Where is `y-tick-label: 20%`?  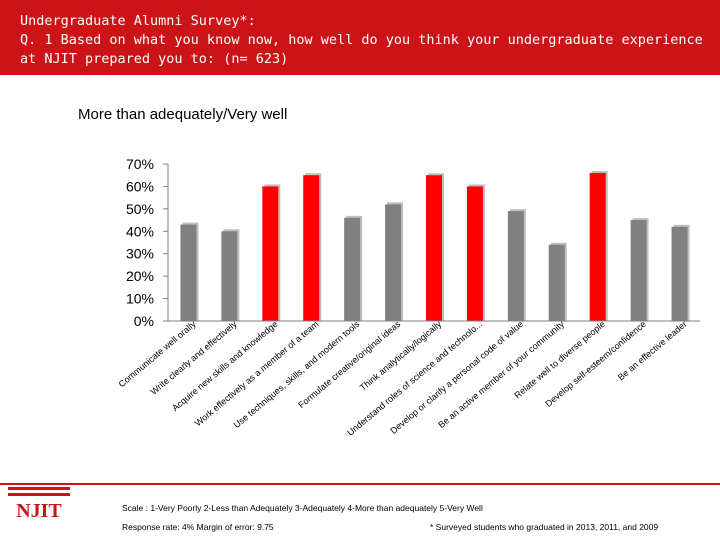
y-tick-label: 20% is located at coordinates (140, 276).